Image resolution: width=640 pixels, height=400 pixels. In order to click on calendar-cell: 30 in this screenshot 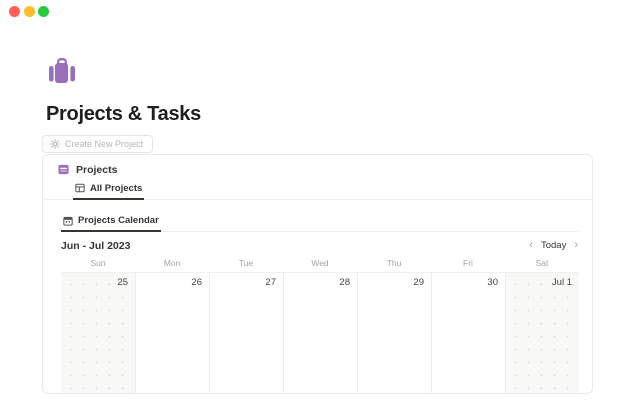, I will do `click(468, 333)`.